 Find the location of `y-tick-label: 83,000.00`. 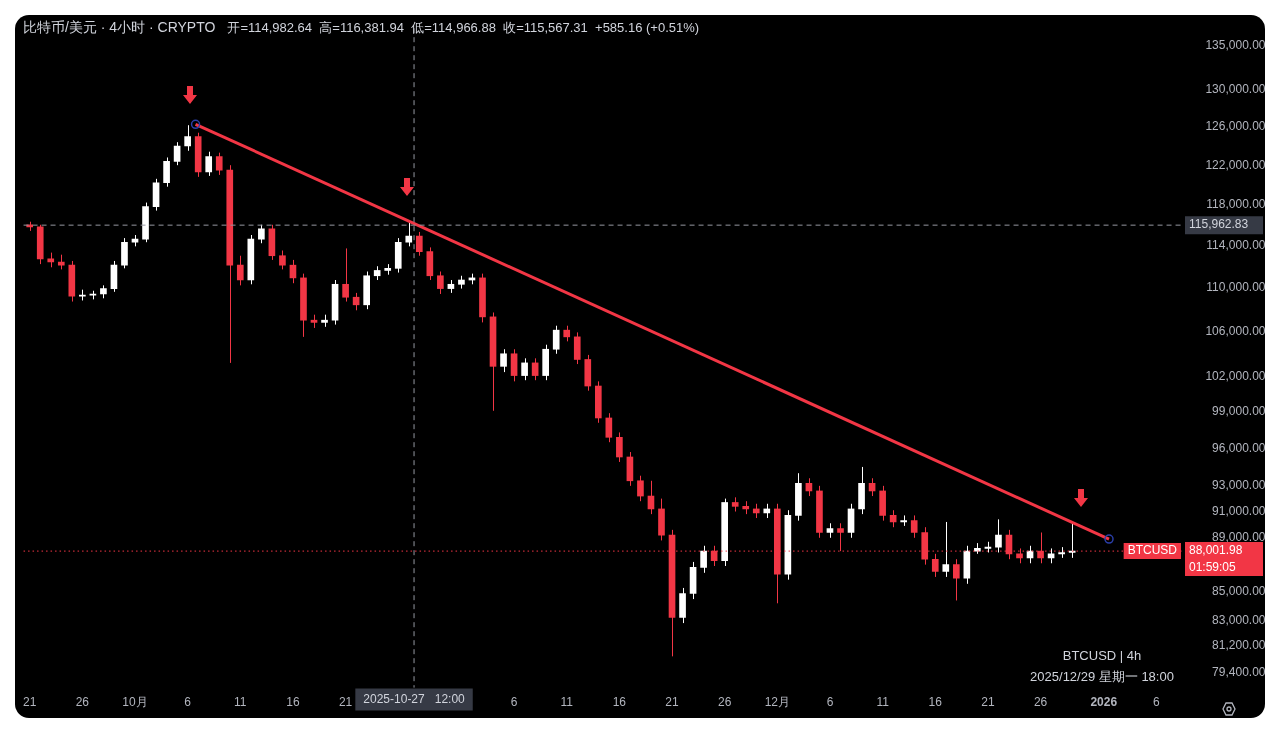

y-tick-label: 83,000.00 is located at coordinates (1239, 619).